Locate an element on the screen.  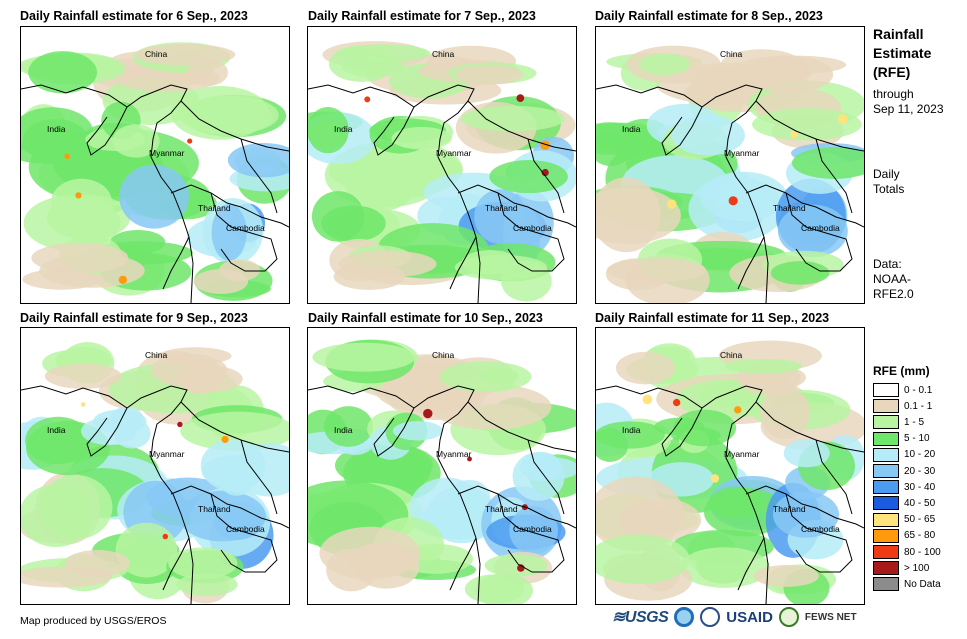
legend-item: 50 - 65 is located at coordinates (904, 520).